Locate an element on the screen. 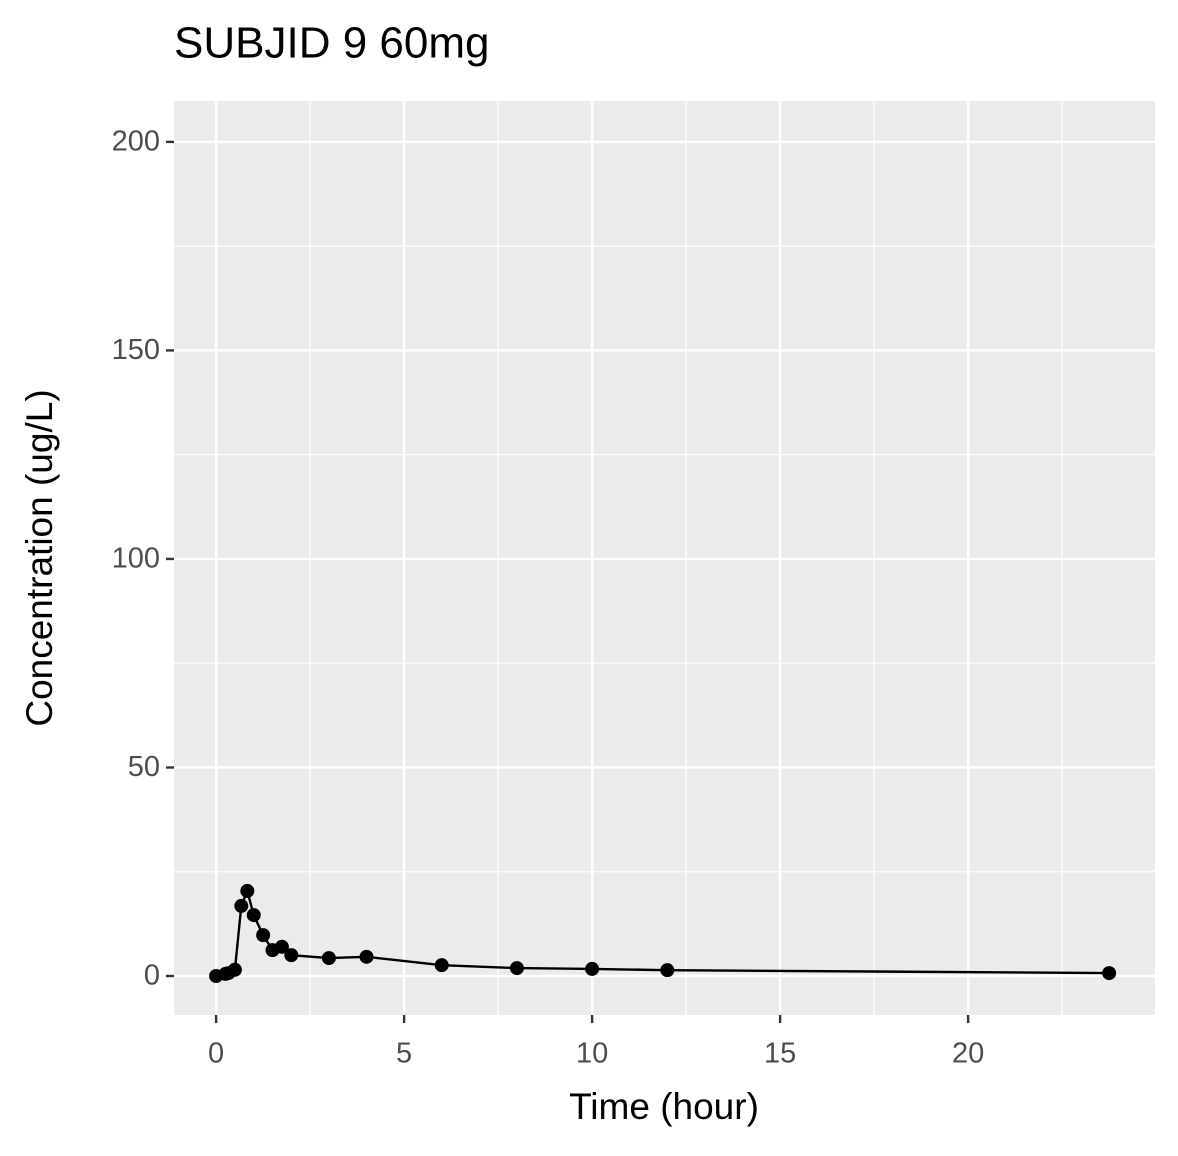 The width and height of the screenshot is (1178, 1156). x-tick-label: 5 is located at coordinates (404, 1054).